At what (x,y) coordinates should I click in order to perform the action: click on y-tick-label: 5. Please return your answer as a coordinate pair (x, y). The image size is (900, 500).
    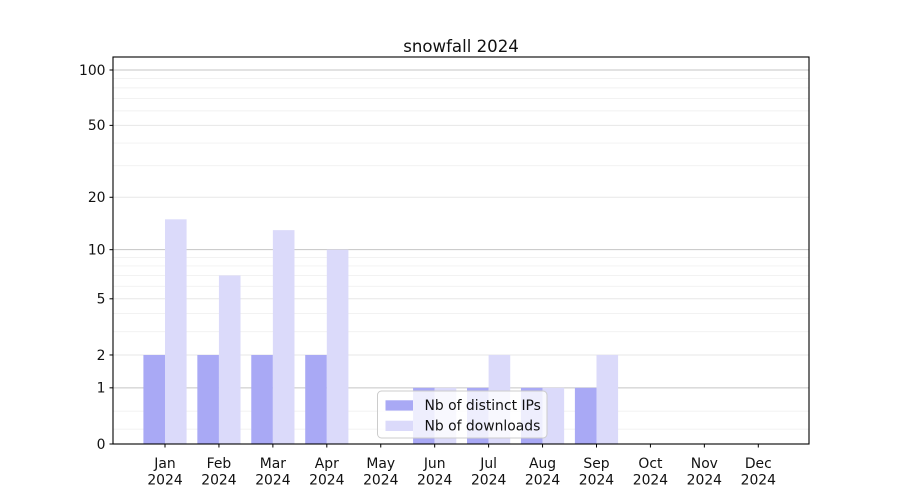
    Looking at the image, I should click on (101, 300).